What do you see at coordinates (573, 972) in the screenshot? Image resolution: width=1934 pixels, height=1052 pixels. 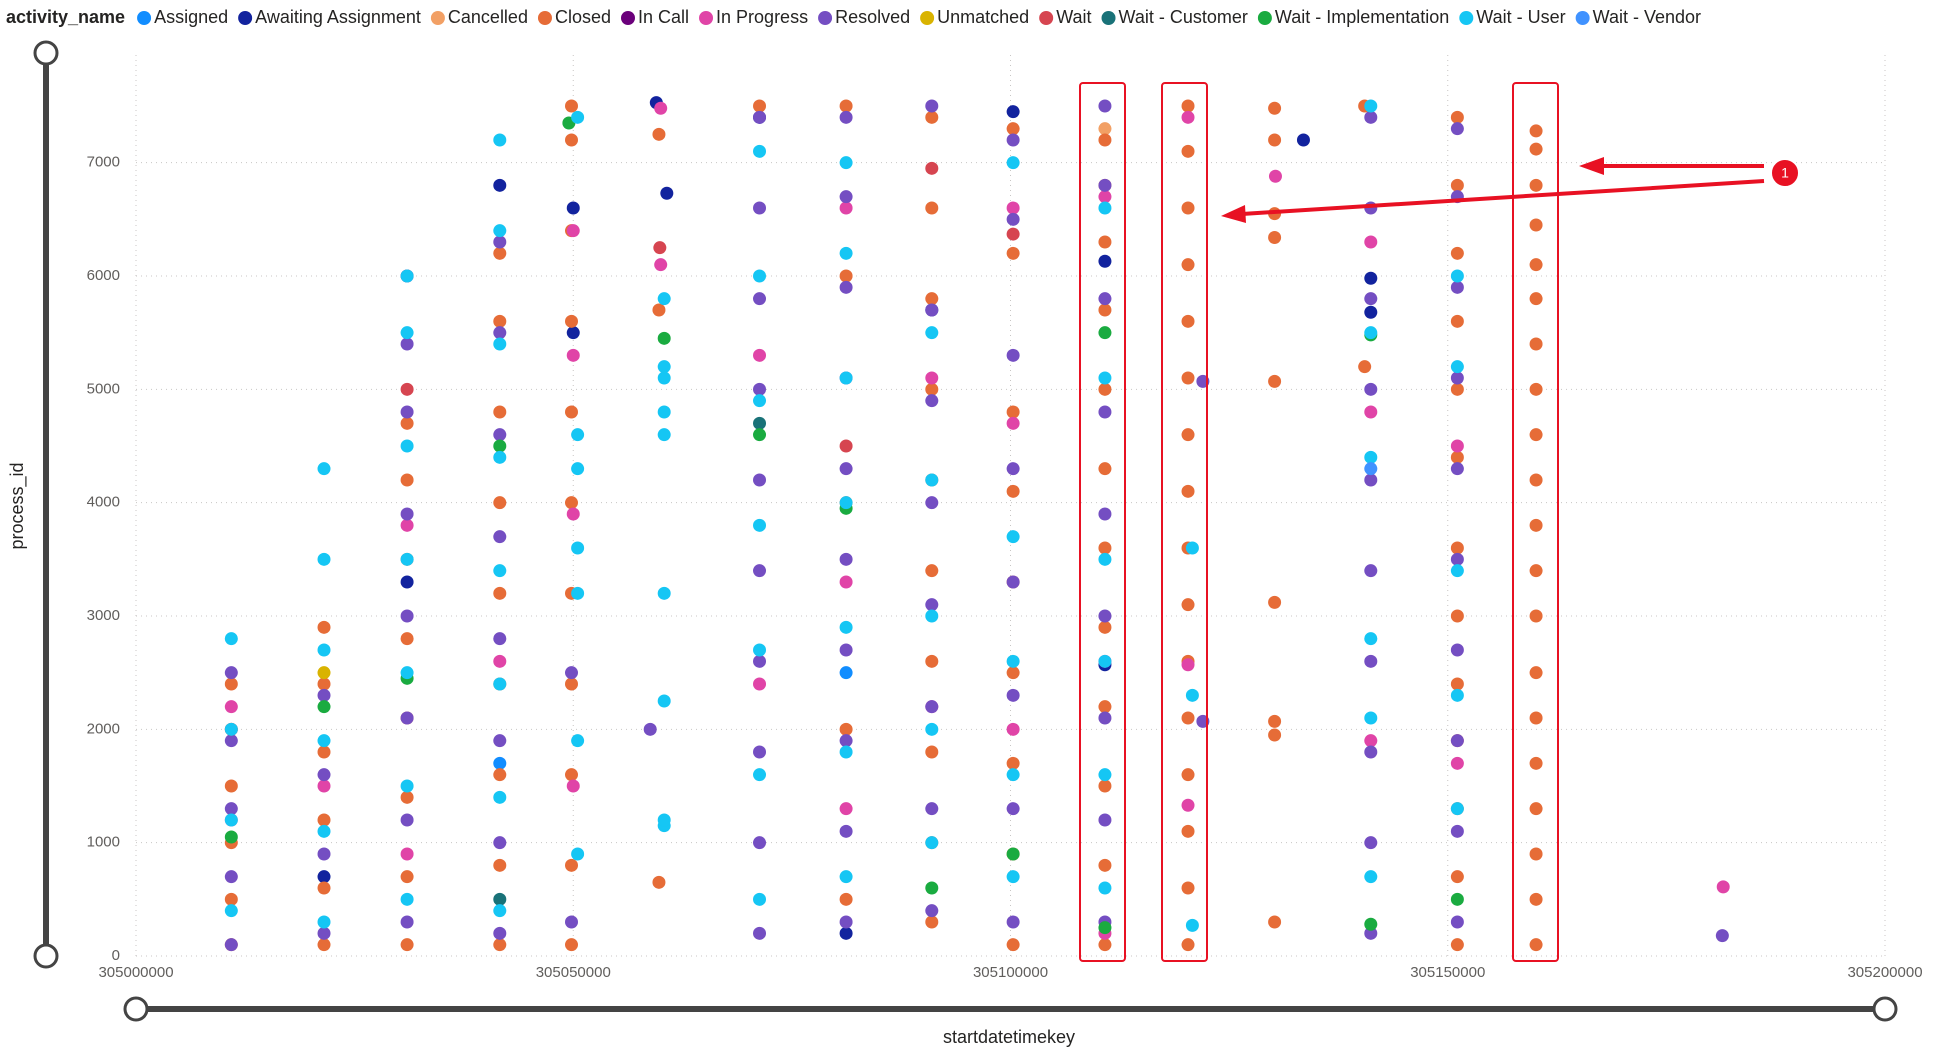 I see `x-tick-label: 305050000` at bounding box center [573, 972].